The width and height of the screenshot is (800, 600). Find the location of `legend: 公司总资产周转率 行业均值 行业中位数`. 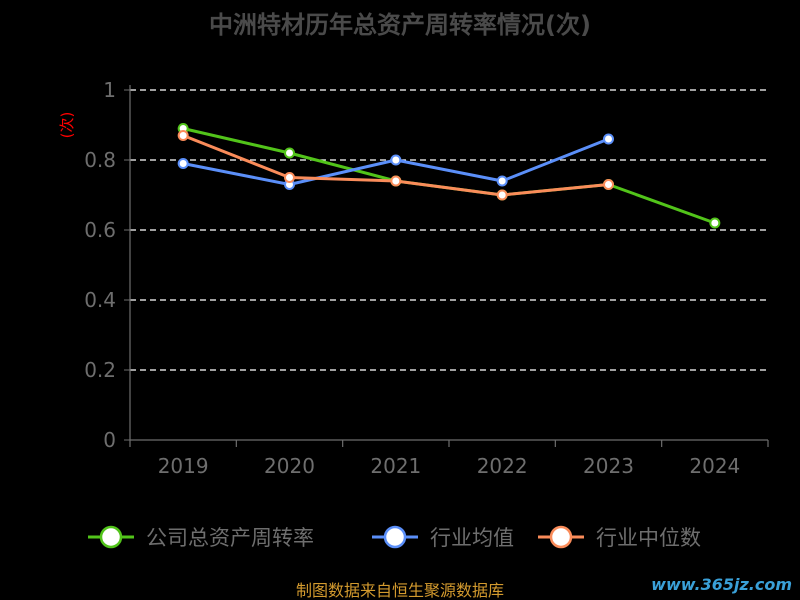

legend: 公司总资产周转率 行业均值 行业中位数 is located at coordinates (394, 537).